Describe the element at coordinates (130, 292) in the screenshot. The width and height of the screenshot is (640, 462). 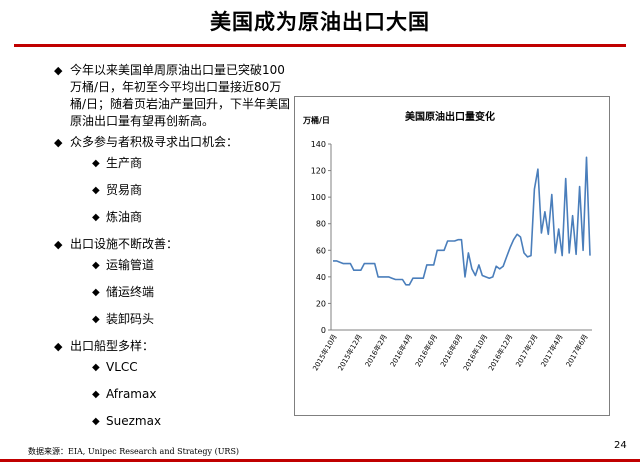
I see `sub-bullet-text: 储运终端` at that location.